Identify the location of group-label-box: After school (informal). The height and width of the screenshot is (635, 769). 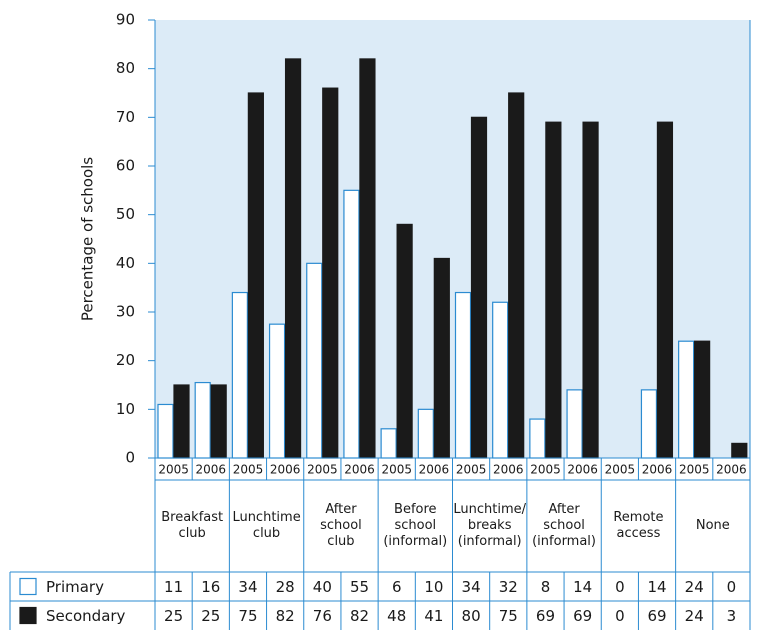
(564, 525).